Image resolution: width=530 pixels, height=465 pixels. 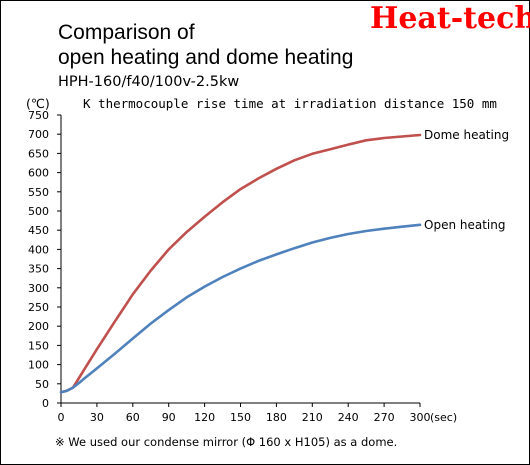 I want to click on y-tick-label: 100, so click(x=38, y=365).